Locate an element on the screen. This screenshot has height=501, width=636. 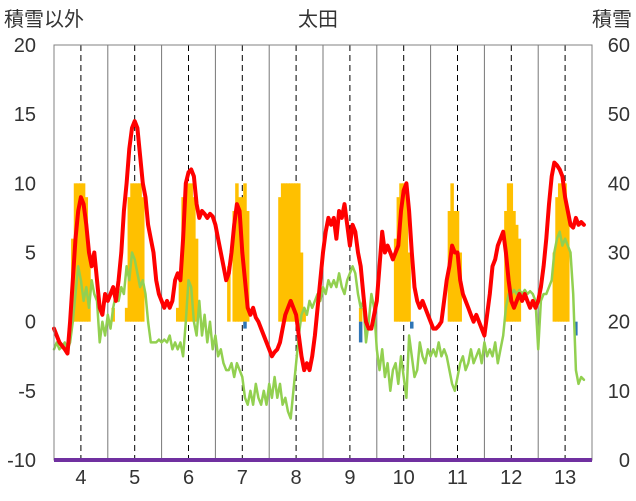
right-tick-10: 10 is located at coordinates (619, 392).